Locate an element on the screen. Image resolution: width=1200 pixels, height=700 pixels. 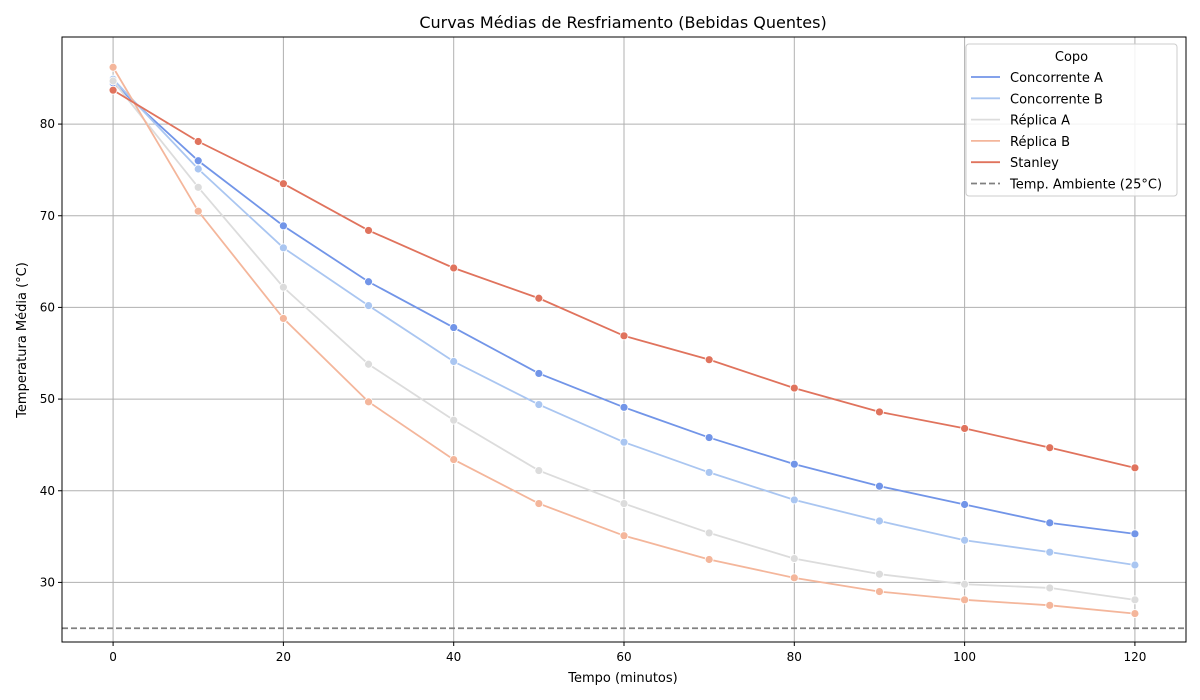
y-tick-label: 60 is located at coordinates (47, 307).